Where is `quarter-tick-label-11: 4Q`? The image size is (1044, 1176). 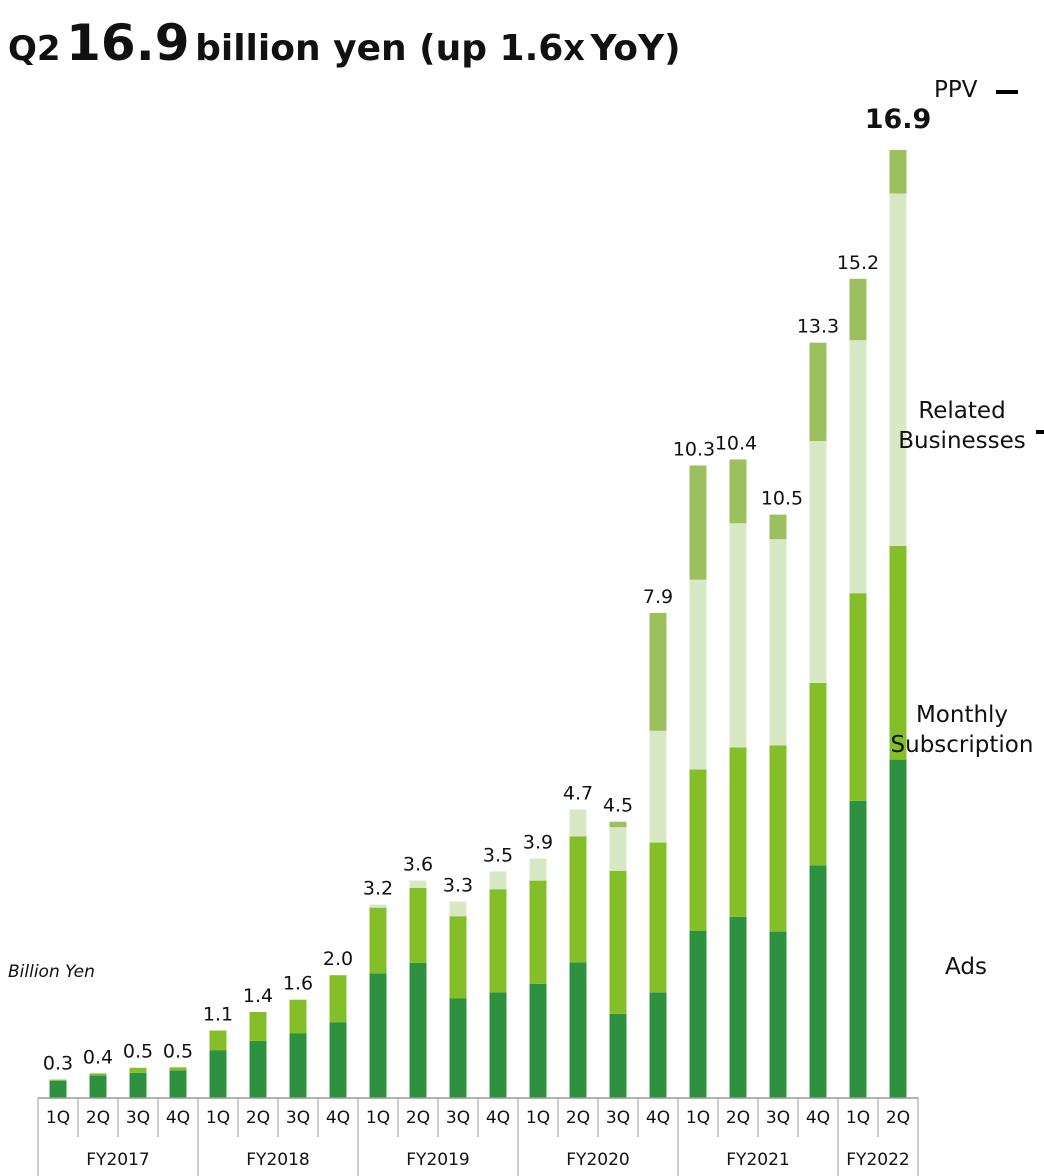 quarter-tick-label-11: 4Q is located at coordinates (498, 1118).